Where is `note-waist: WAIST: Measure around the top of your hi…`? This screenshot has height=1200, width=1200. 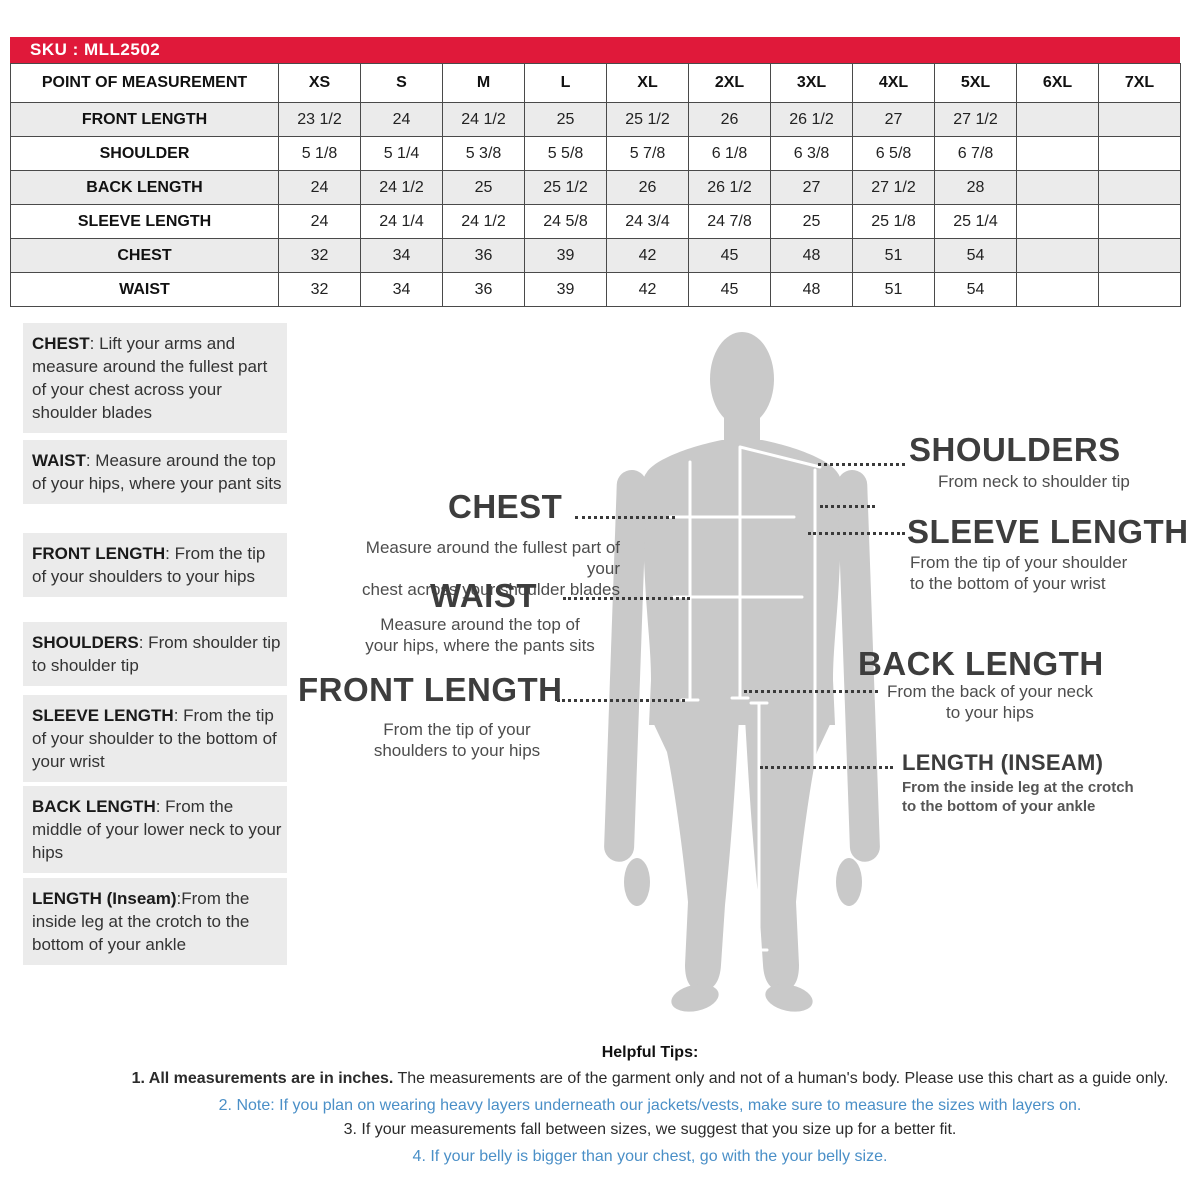 note-waist: WAIST: Measure around the top of your hi… is located at coordinates (155, 472).